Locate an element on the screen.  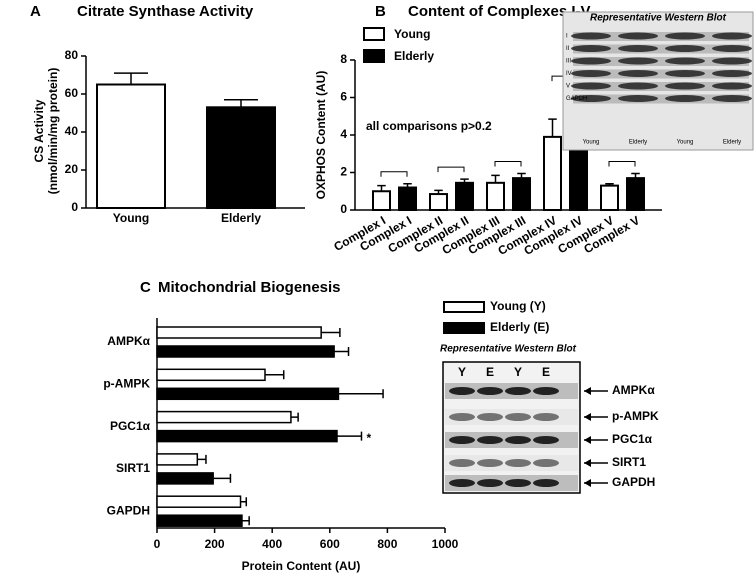
y-tick-label: PGC1α is located at coordinates (130, 426).